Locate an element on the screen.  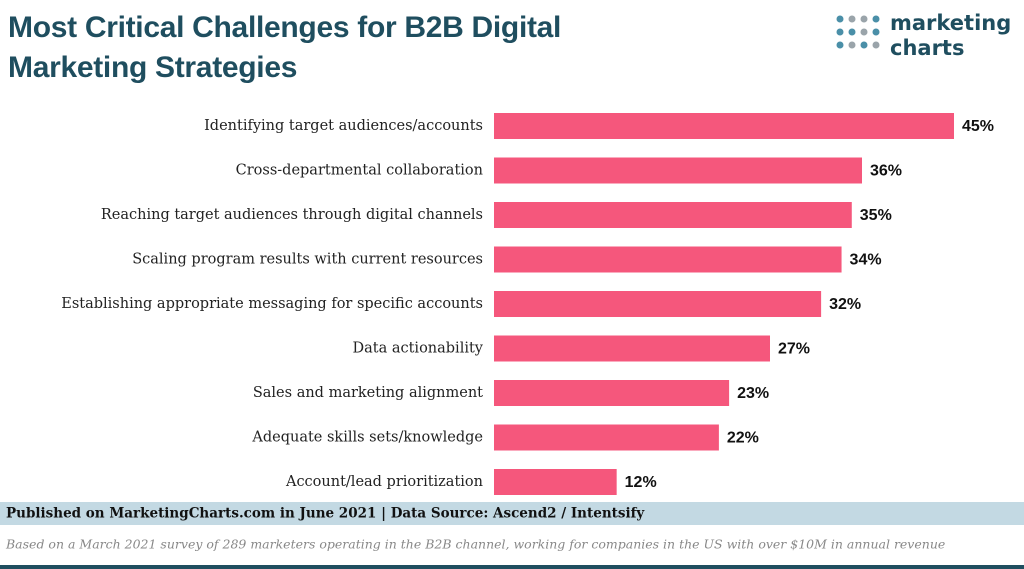
category-label: Adequate skills sets/knowledge is located at coordinates (367, 438).